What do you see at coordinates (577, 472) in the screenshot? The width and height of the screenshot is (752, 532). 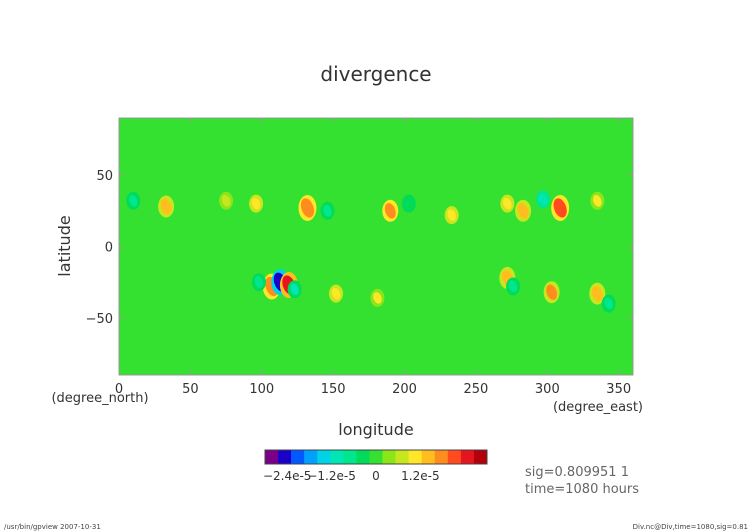 I see `sig-info: sig=0.809951 1` at bounding box center [577, 472].